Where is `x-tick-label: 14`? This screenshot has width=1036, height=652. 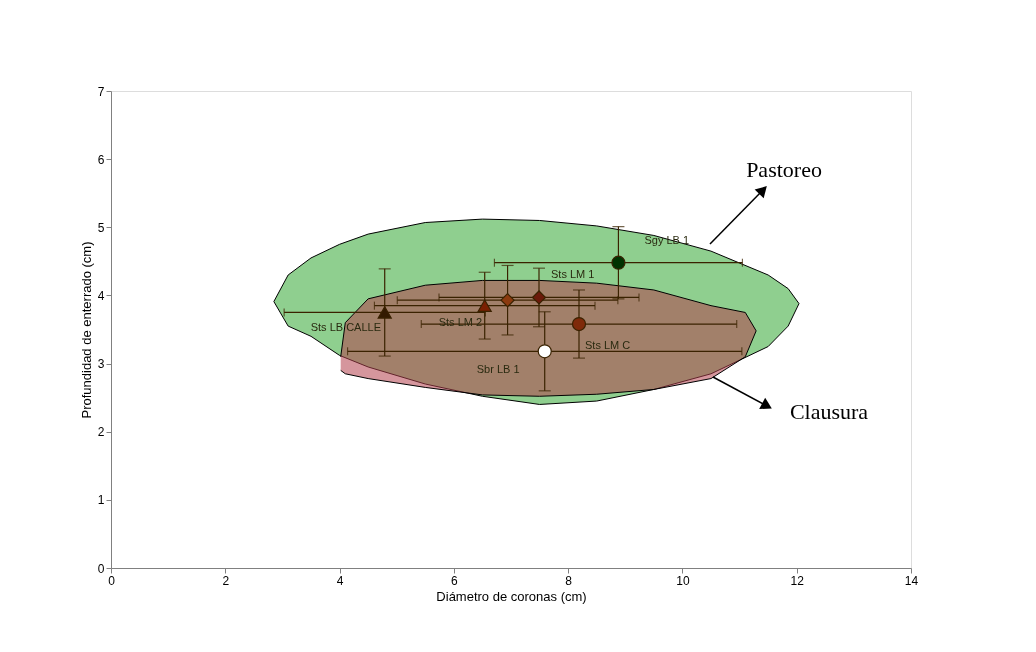
x-tick-label: 14 is located at coordinates (911, 580).